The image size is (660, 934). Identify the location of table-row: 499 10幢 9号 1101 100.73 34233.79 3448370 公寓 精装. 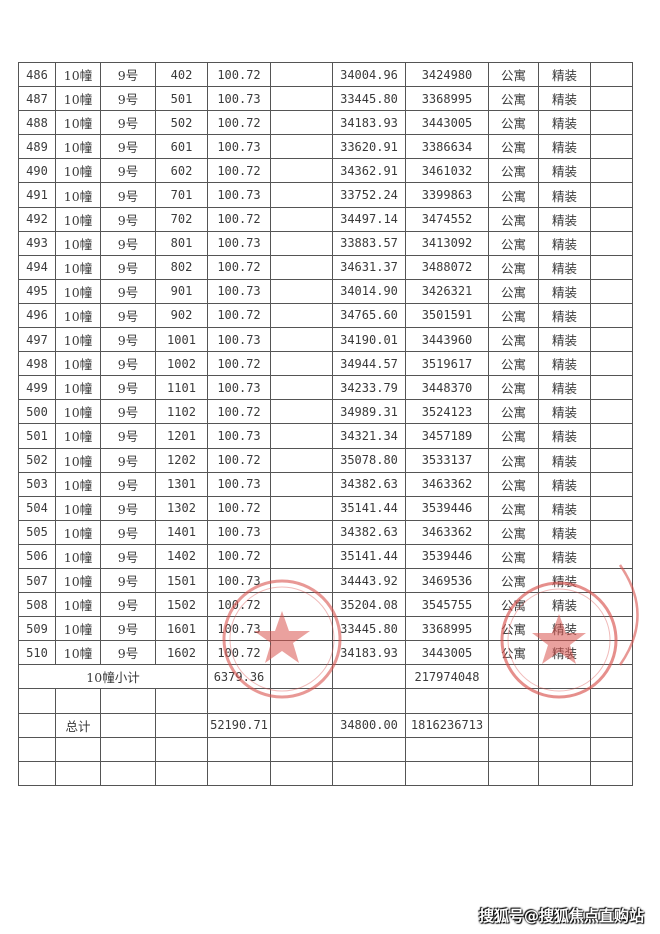
(325, 388).